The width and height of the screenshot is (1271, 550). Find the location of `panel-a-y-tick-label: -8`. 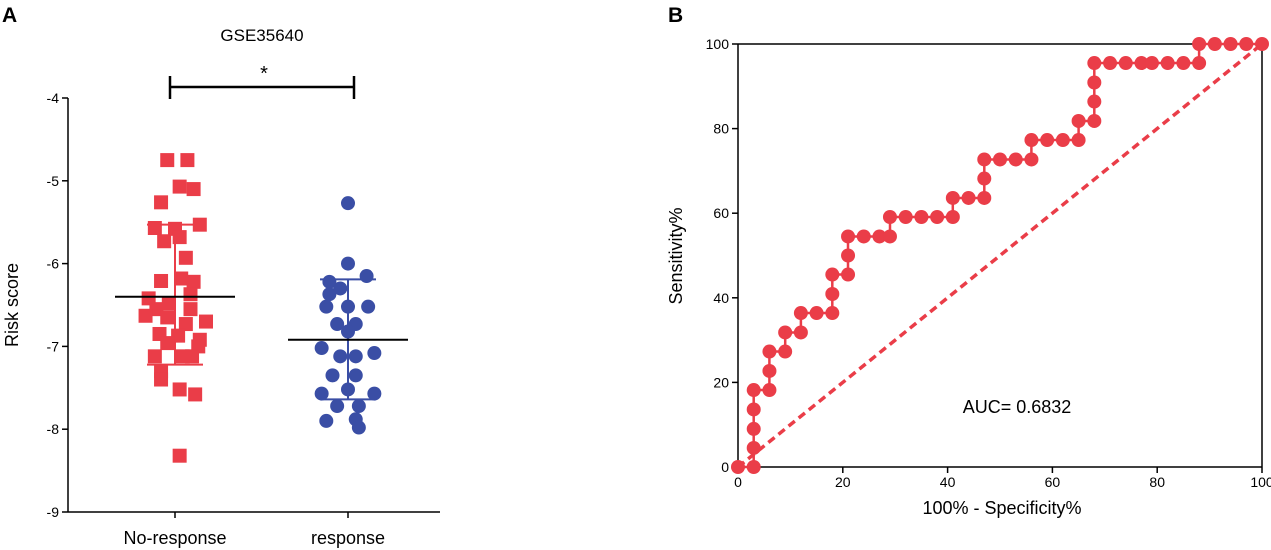

panel-a-y-tick-label: -8 is located at coordinates (53, 429).